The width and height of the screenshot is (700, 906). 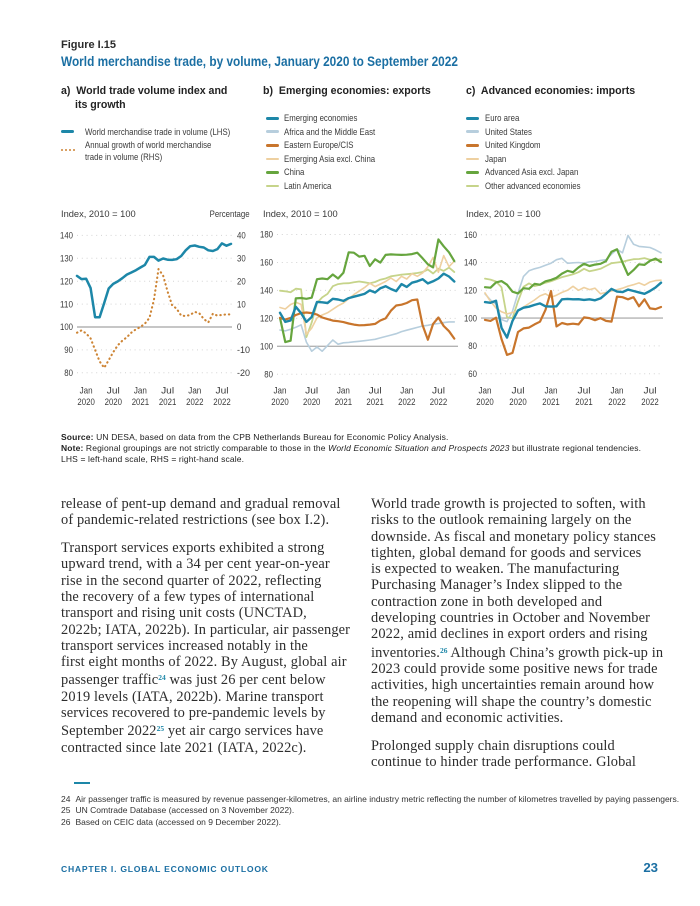 What do you see at coordinates (66, 304) in the screenshot?
I see `svg-text: 110` at bounding box center [66, 304].